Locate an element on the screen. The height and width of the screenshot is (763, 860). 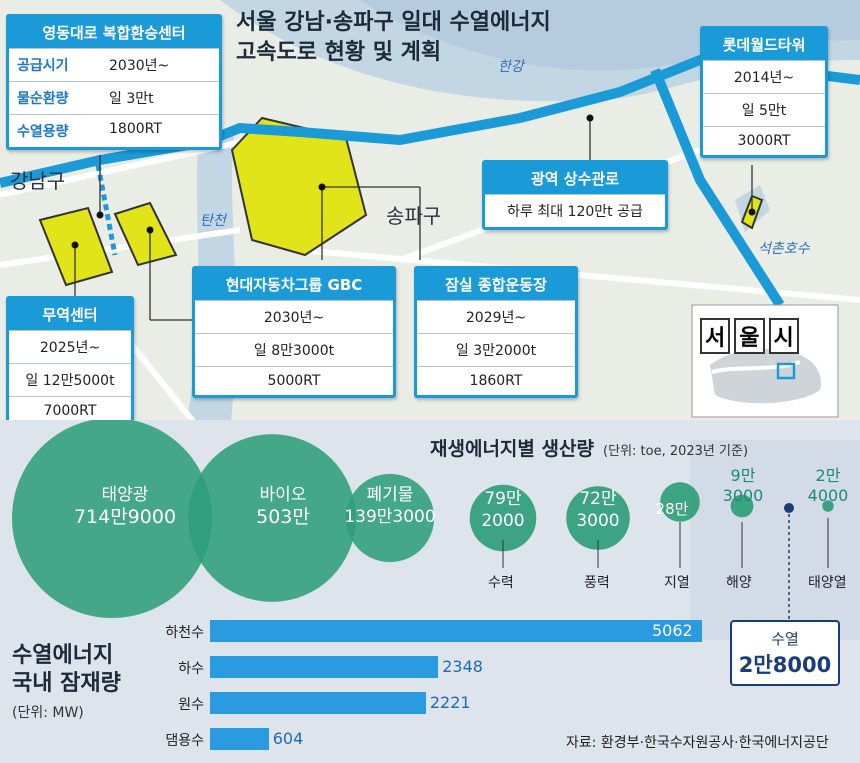
row-value: 2030년~ is located at coordinates (139, 66).